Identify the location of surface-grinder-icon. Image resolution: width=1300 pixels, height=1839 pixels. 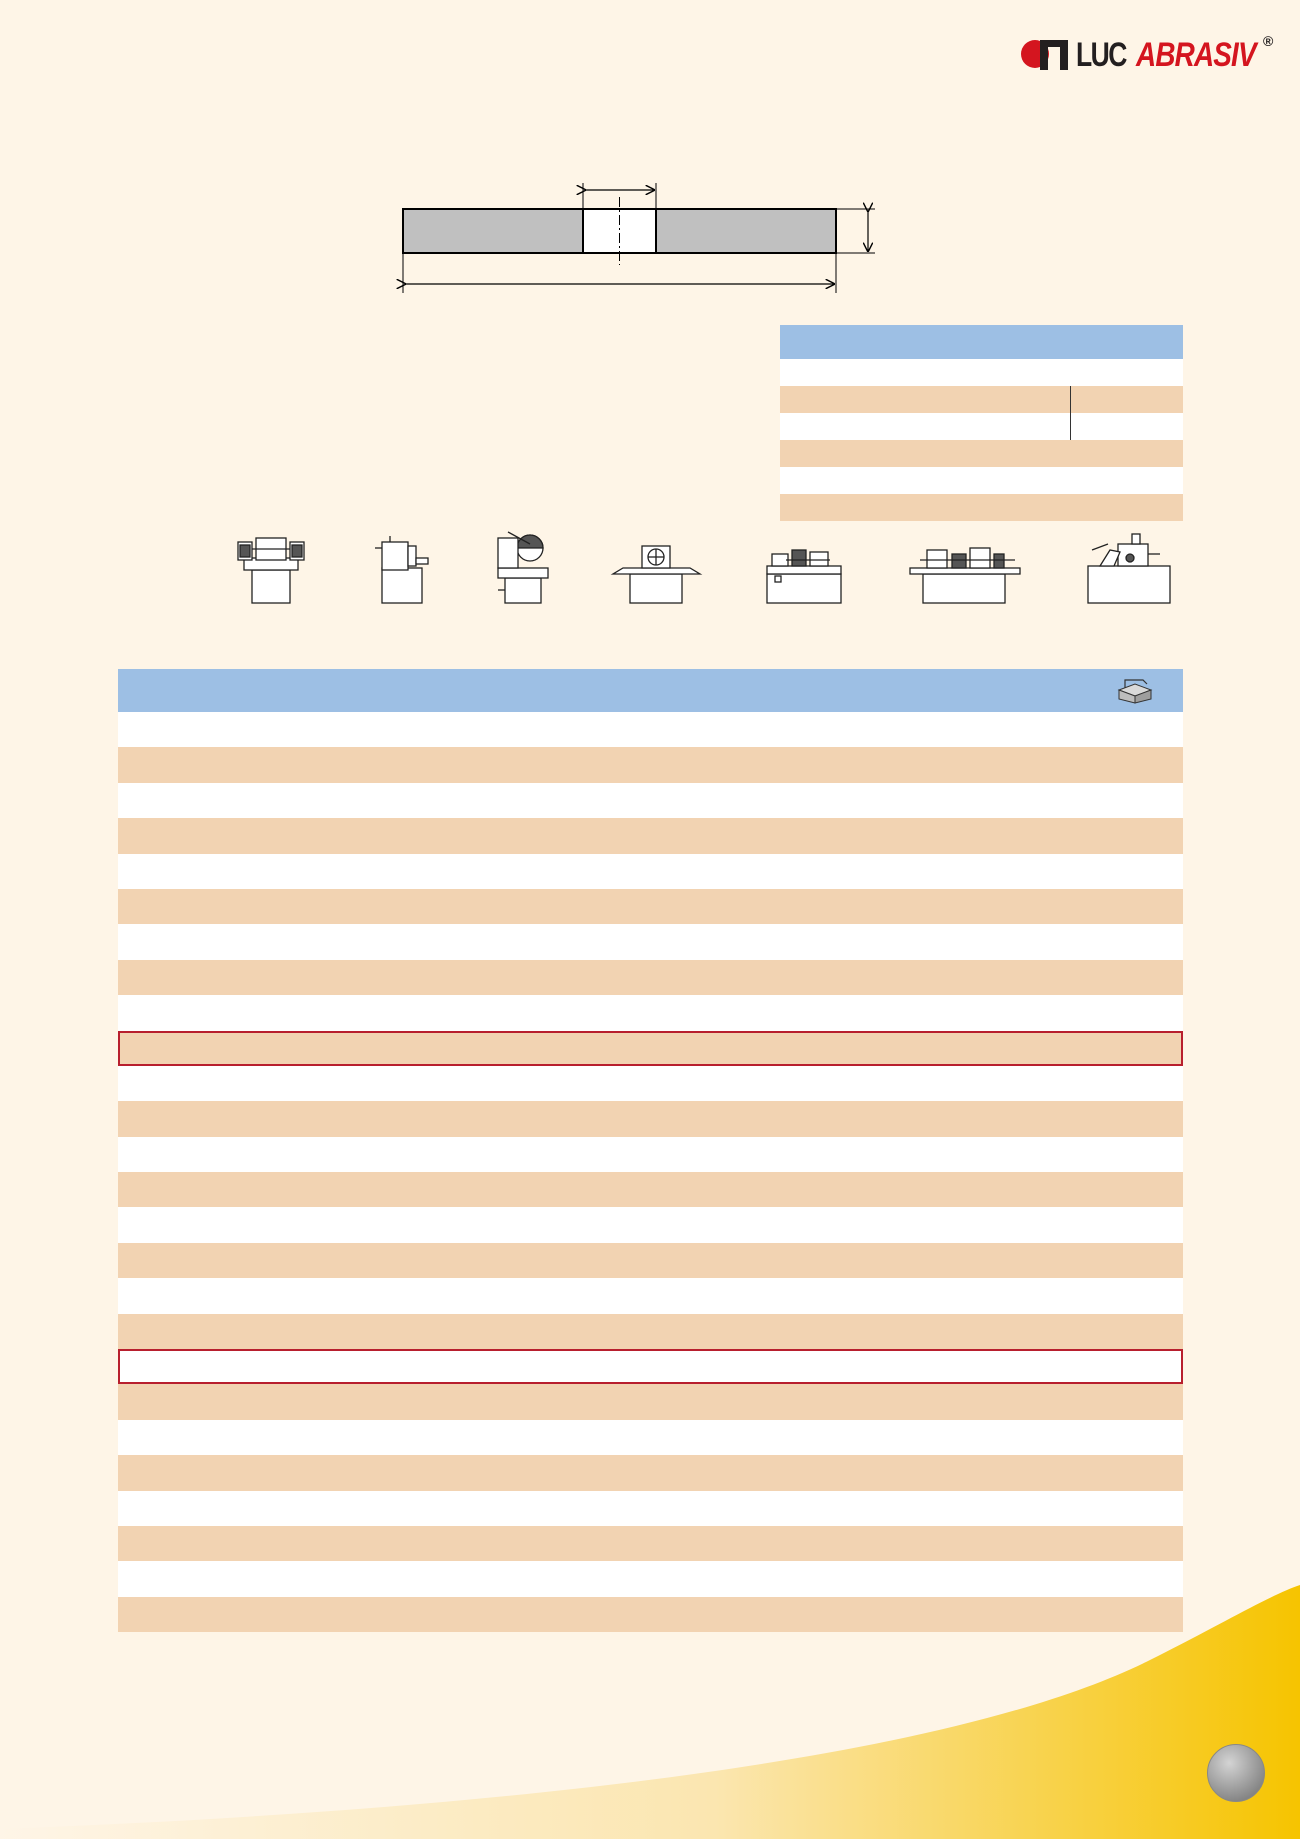
(656, 574).